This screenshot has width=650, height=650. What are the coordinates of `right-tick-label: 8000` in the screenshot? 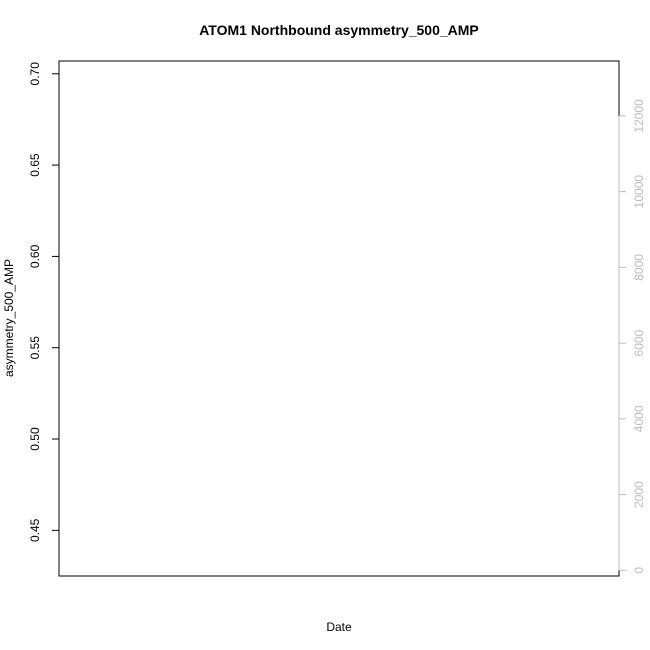 It's located at (639, 267).